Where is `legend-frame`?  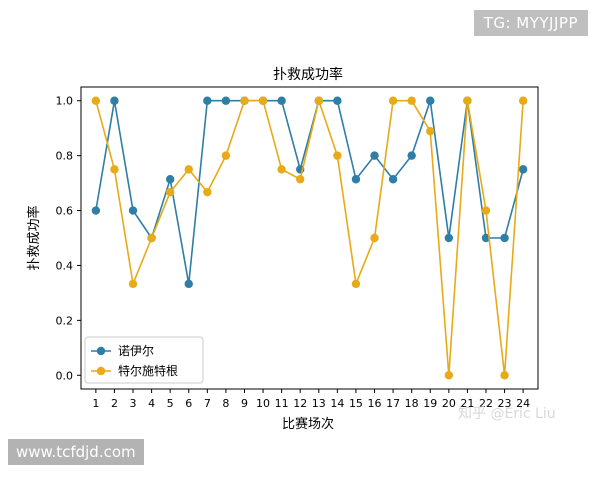 legend-frame is located at coordinates (144, 360).